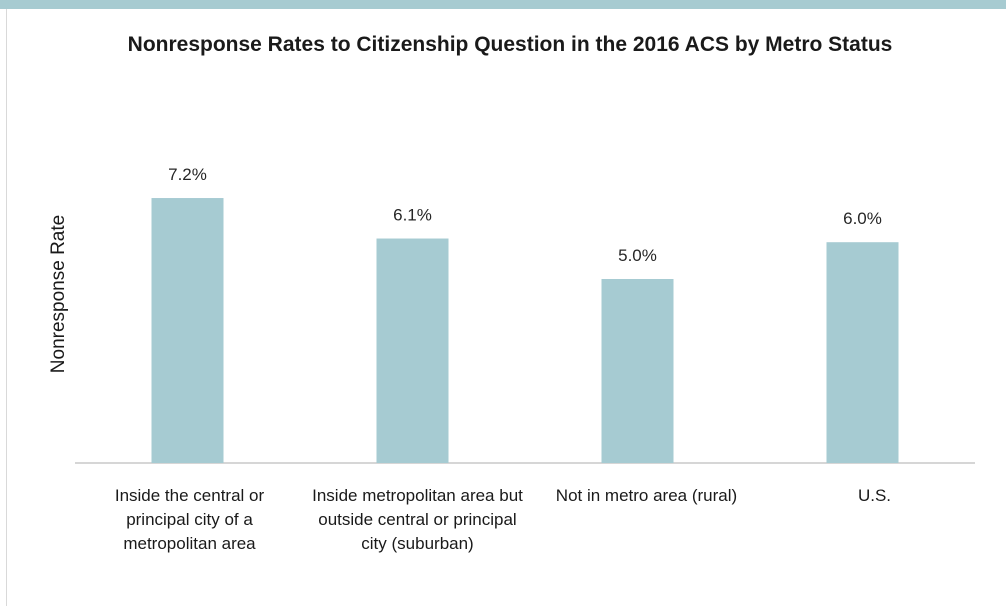 This screenshot has height=606, width=1006. I want to click on data-label-2: 5.0%, so click(637, 255).